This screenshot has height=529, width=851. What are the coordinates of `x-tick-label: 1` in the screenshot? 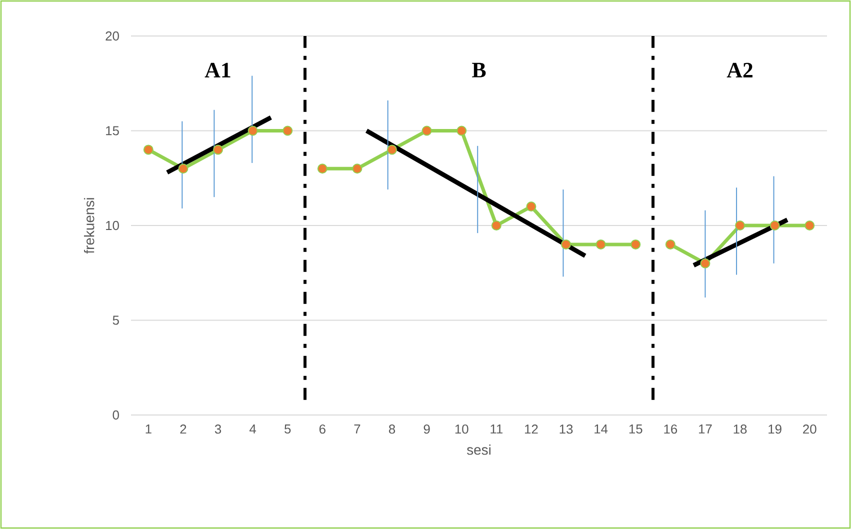 It's located at (149, 429).